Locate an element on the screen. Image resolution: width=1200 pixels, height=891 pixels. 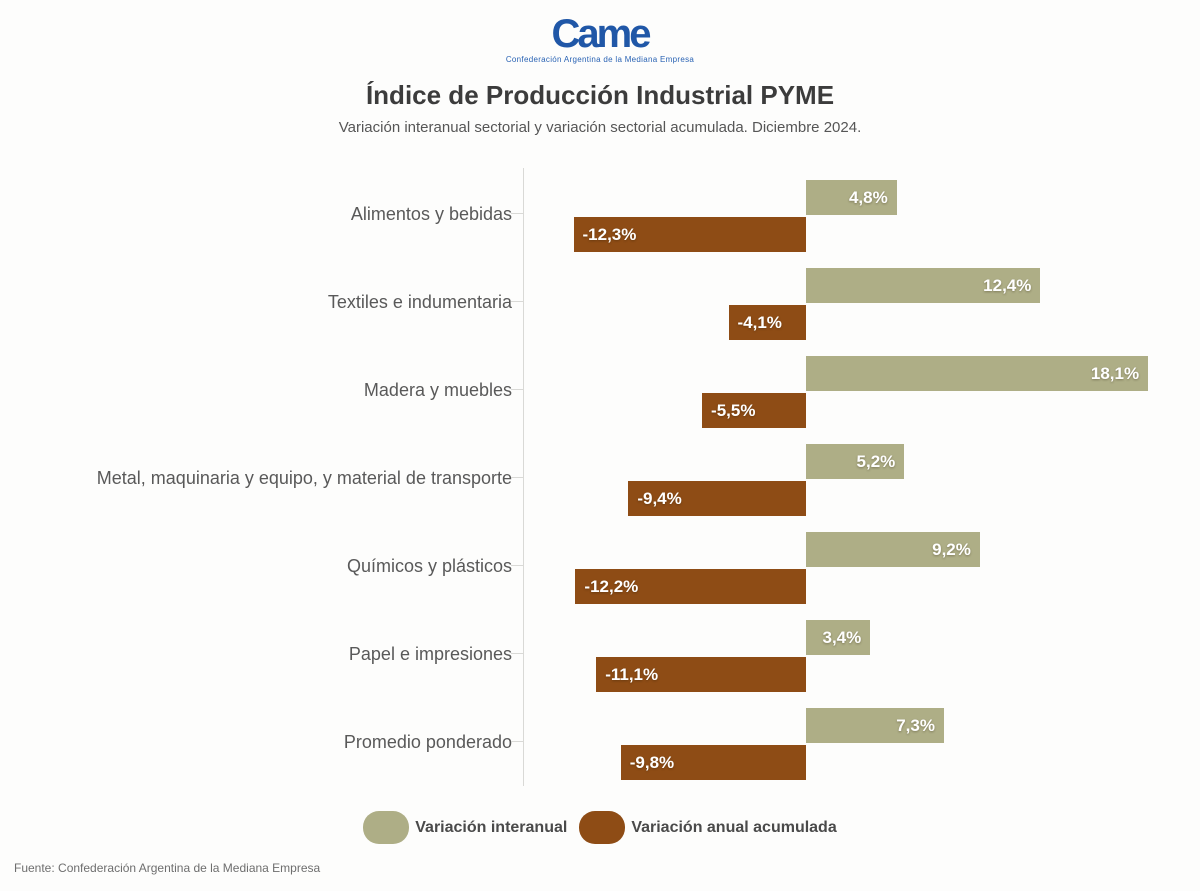
bar-acumulada: -12,3% is located at coordinates (689, 234).